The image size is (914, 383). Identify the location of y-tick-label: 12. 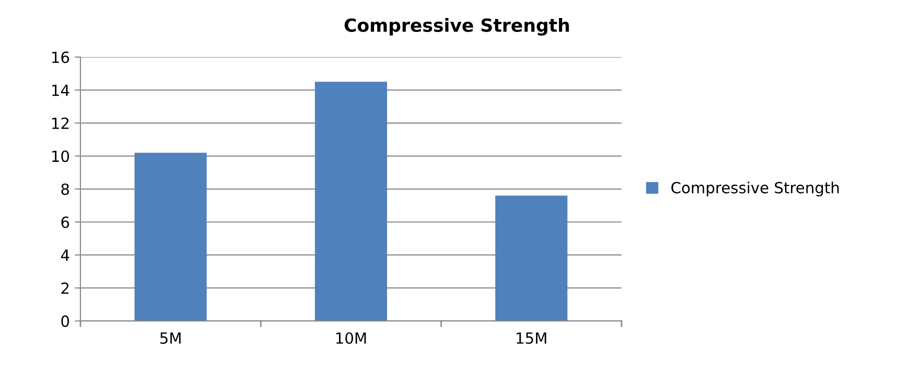
(60, 123).